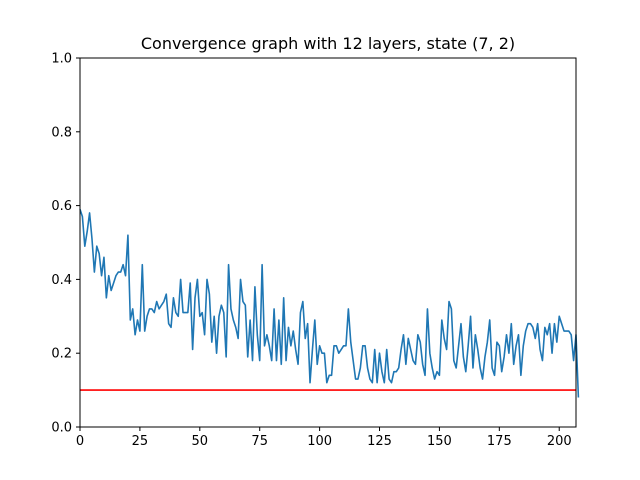 This screenshot has height=480, width=640. I want to click on x-tick-label: 50, so click(200, 441).